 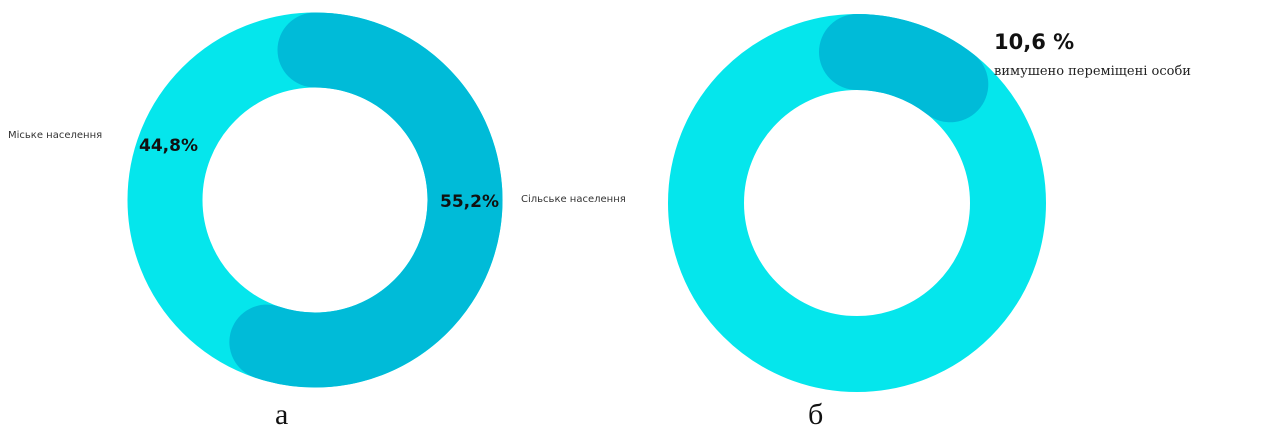 I want to click on data-label-idp: 10,6 %, so click(x=1034, y=42).